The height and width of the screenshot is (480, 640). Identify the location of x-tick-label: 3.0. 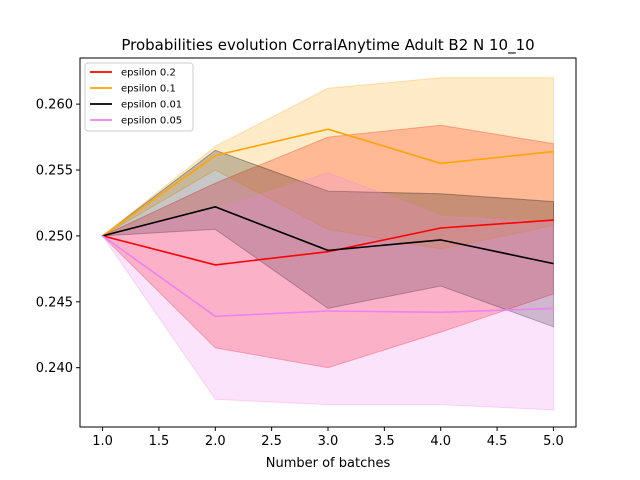
(328, 441).